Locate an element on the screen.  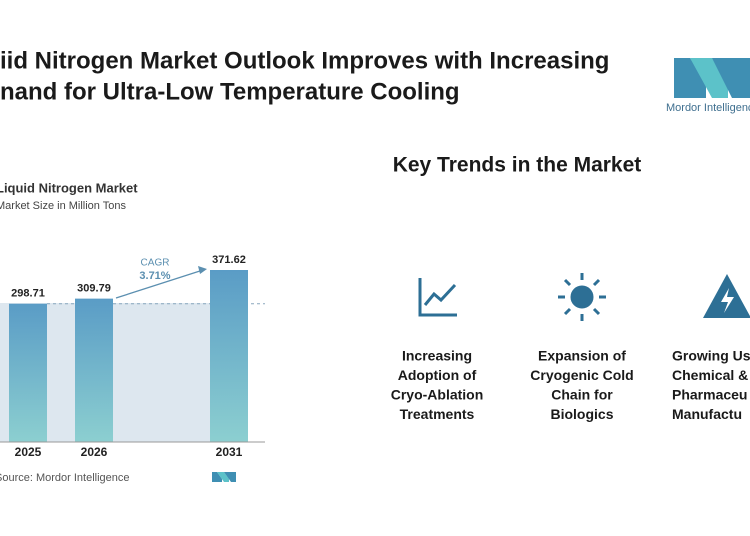
icon-warning is located at coordinates (726, 296).